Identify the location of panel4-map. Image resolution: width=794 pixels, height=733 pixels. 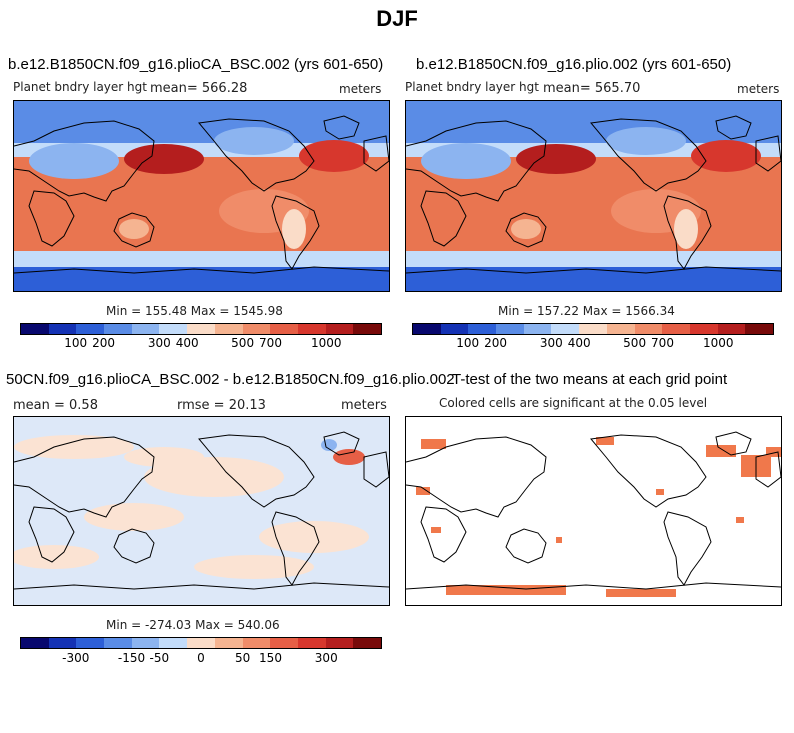
(593, 511).